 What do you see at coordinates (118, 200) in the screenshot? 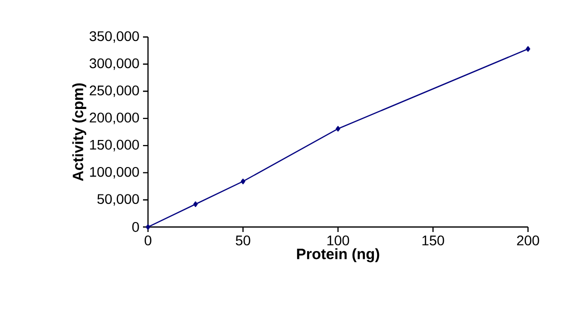
I see `y-tick-label: 50,000` at bounding box center [118, 200].